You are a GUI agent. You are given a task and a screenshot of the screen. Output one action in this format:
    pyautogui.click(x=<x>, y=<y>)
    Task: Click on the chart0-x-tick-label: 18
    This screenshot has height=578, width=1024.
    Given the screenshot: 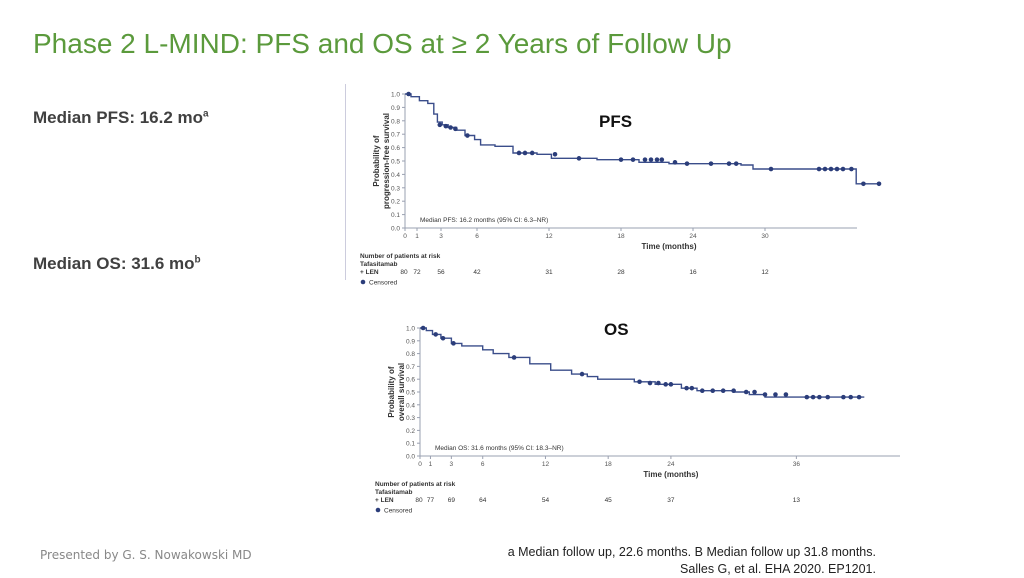 What is the action you would take?
    pyautogui.click(x=621, y=236)
    